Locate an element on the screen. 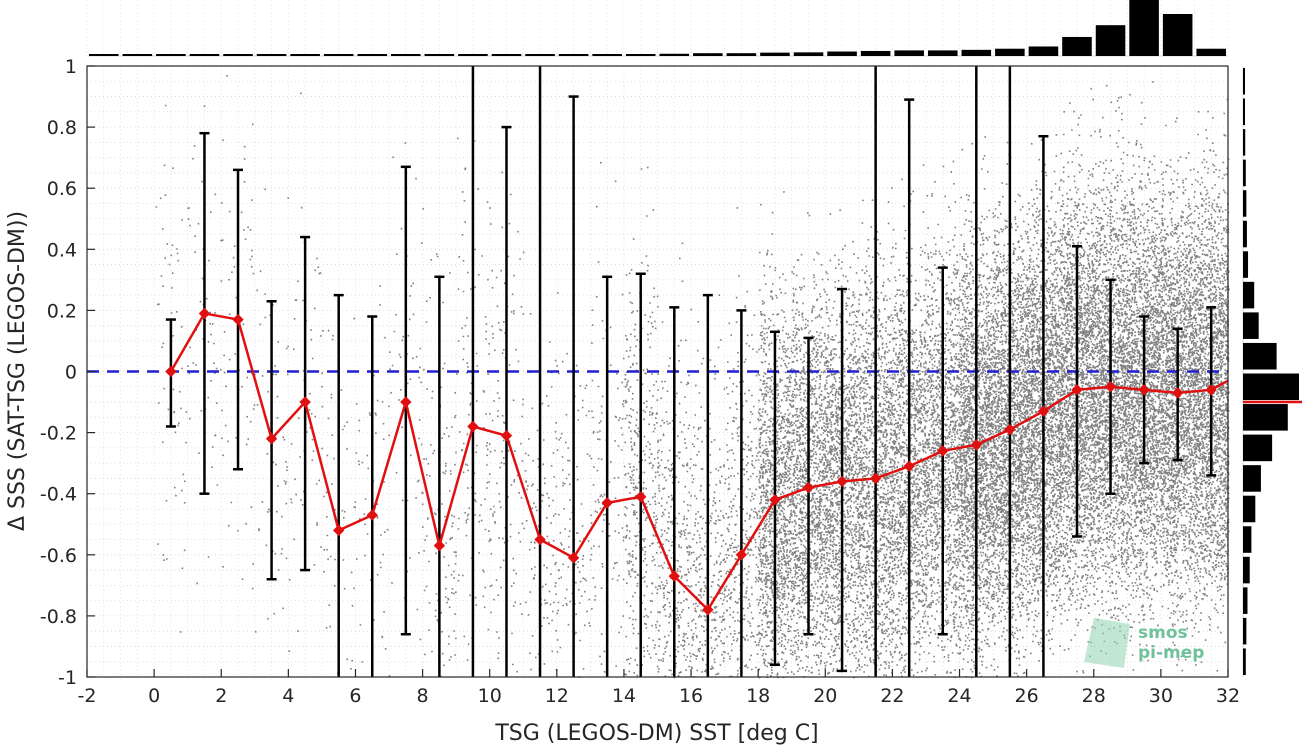 The width and height of the screenshot is (1302, 747). top-histogram is located at coordinates (657, 28).